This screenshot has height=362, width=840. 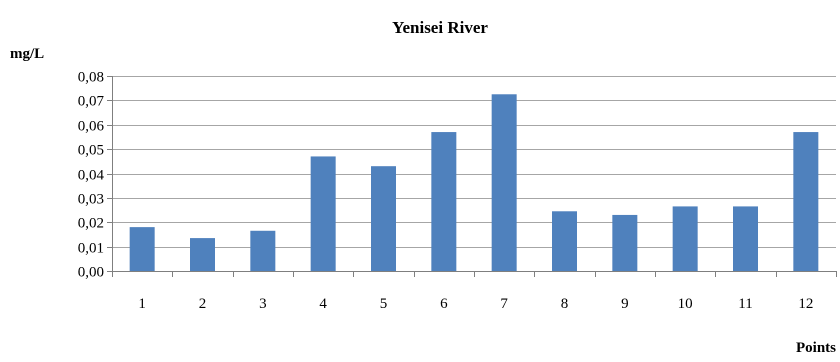 I want to click on x-tick-label: 8, so click(x=565, y=304).